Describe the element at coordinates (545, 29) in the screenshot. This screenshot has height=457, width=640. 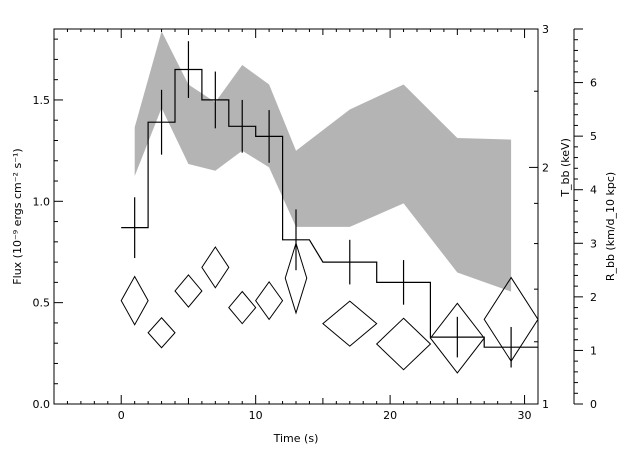
I see `y-right-inner-tick-label: 3` at that location.